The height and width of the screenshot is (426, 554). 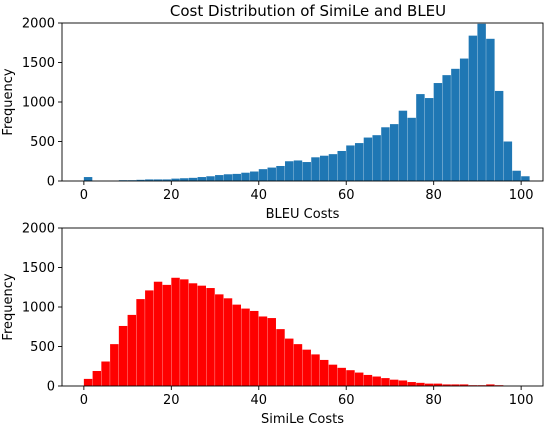 What do you see at coordinates (346, 400) in the screenshot?
I see `simile-x-tick-label: 60` at bounding box center [346, 400].